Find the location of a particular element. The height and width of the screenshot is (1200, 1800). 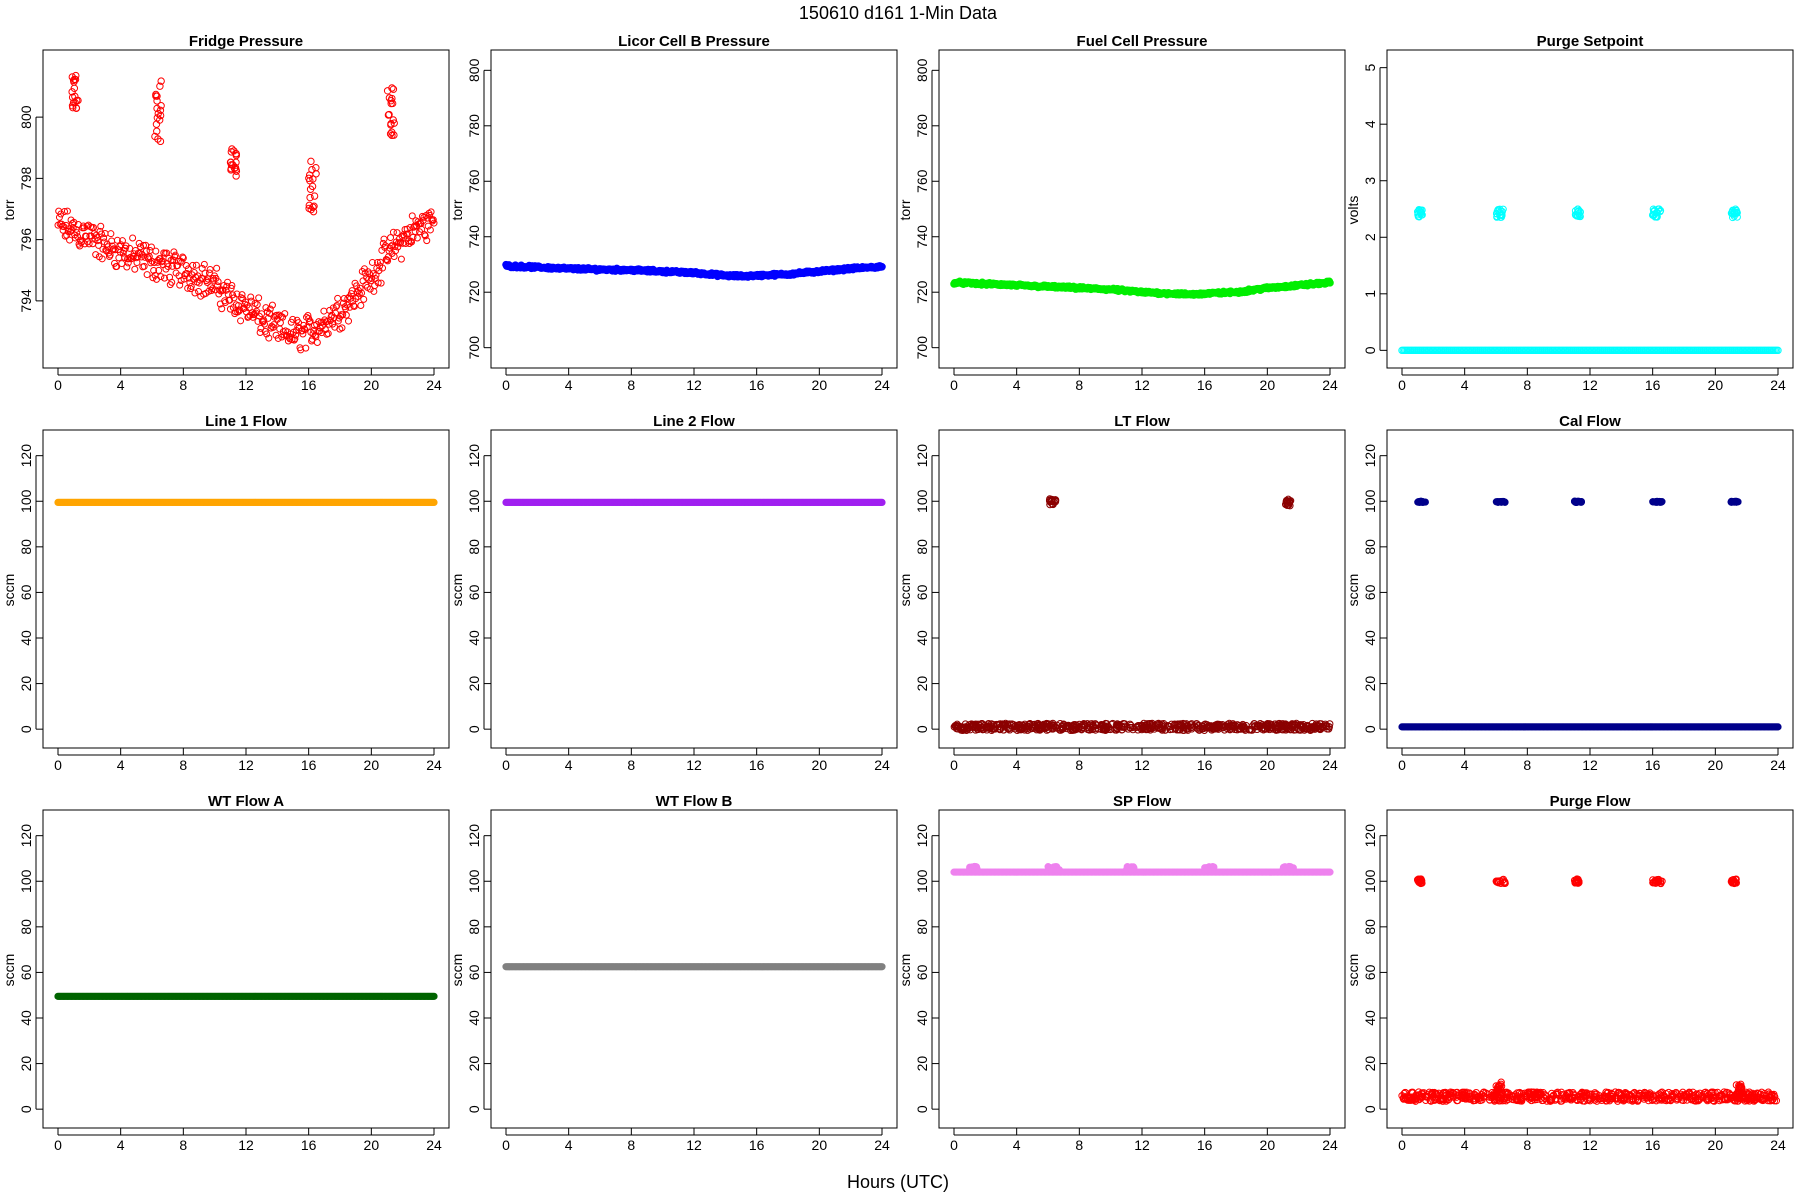

panel-title: Licor Cell B Pressure is located at coordinates (694, 41).